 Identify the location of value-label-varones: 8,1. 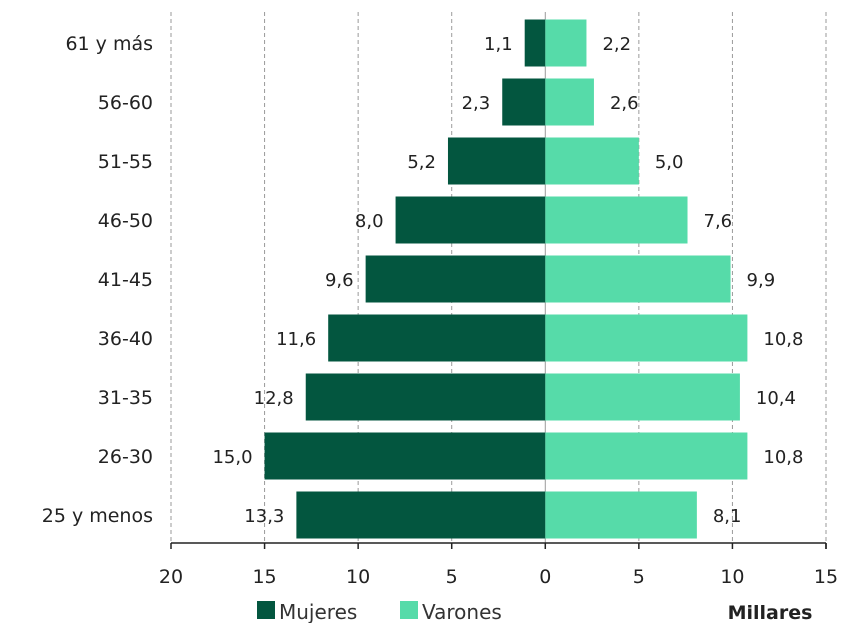
(727, 516).